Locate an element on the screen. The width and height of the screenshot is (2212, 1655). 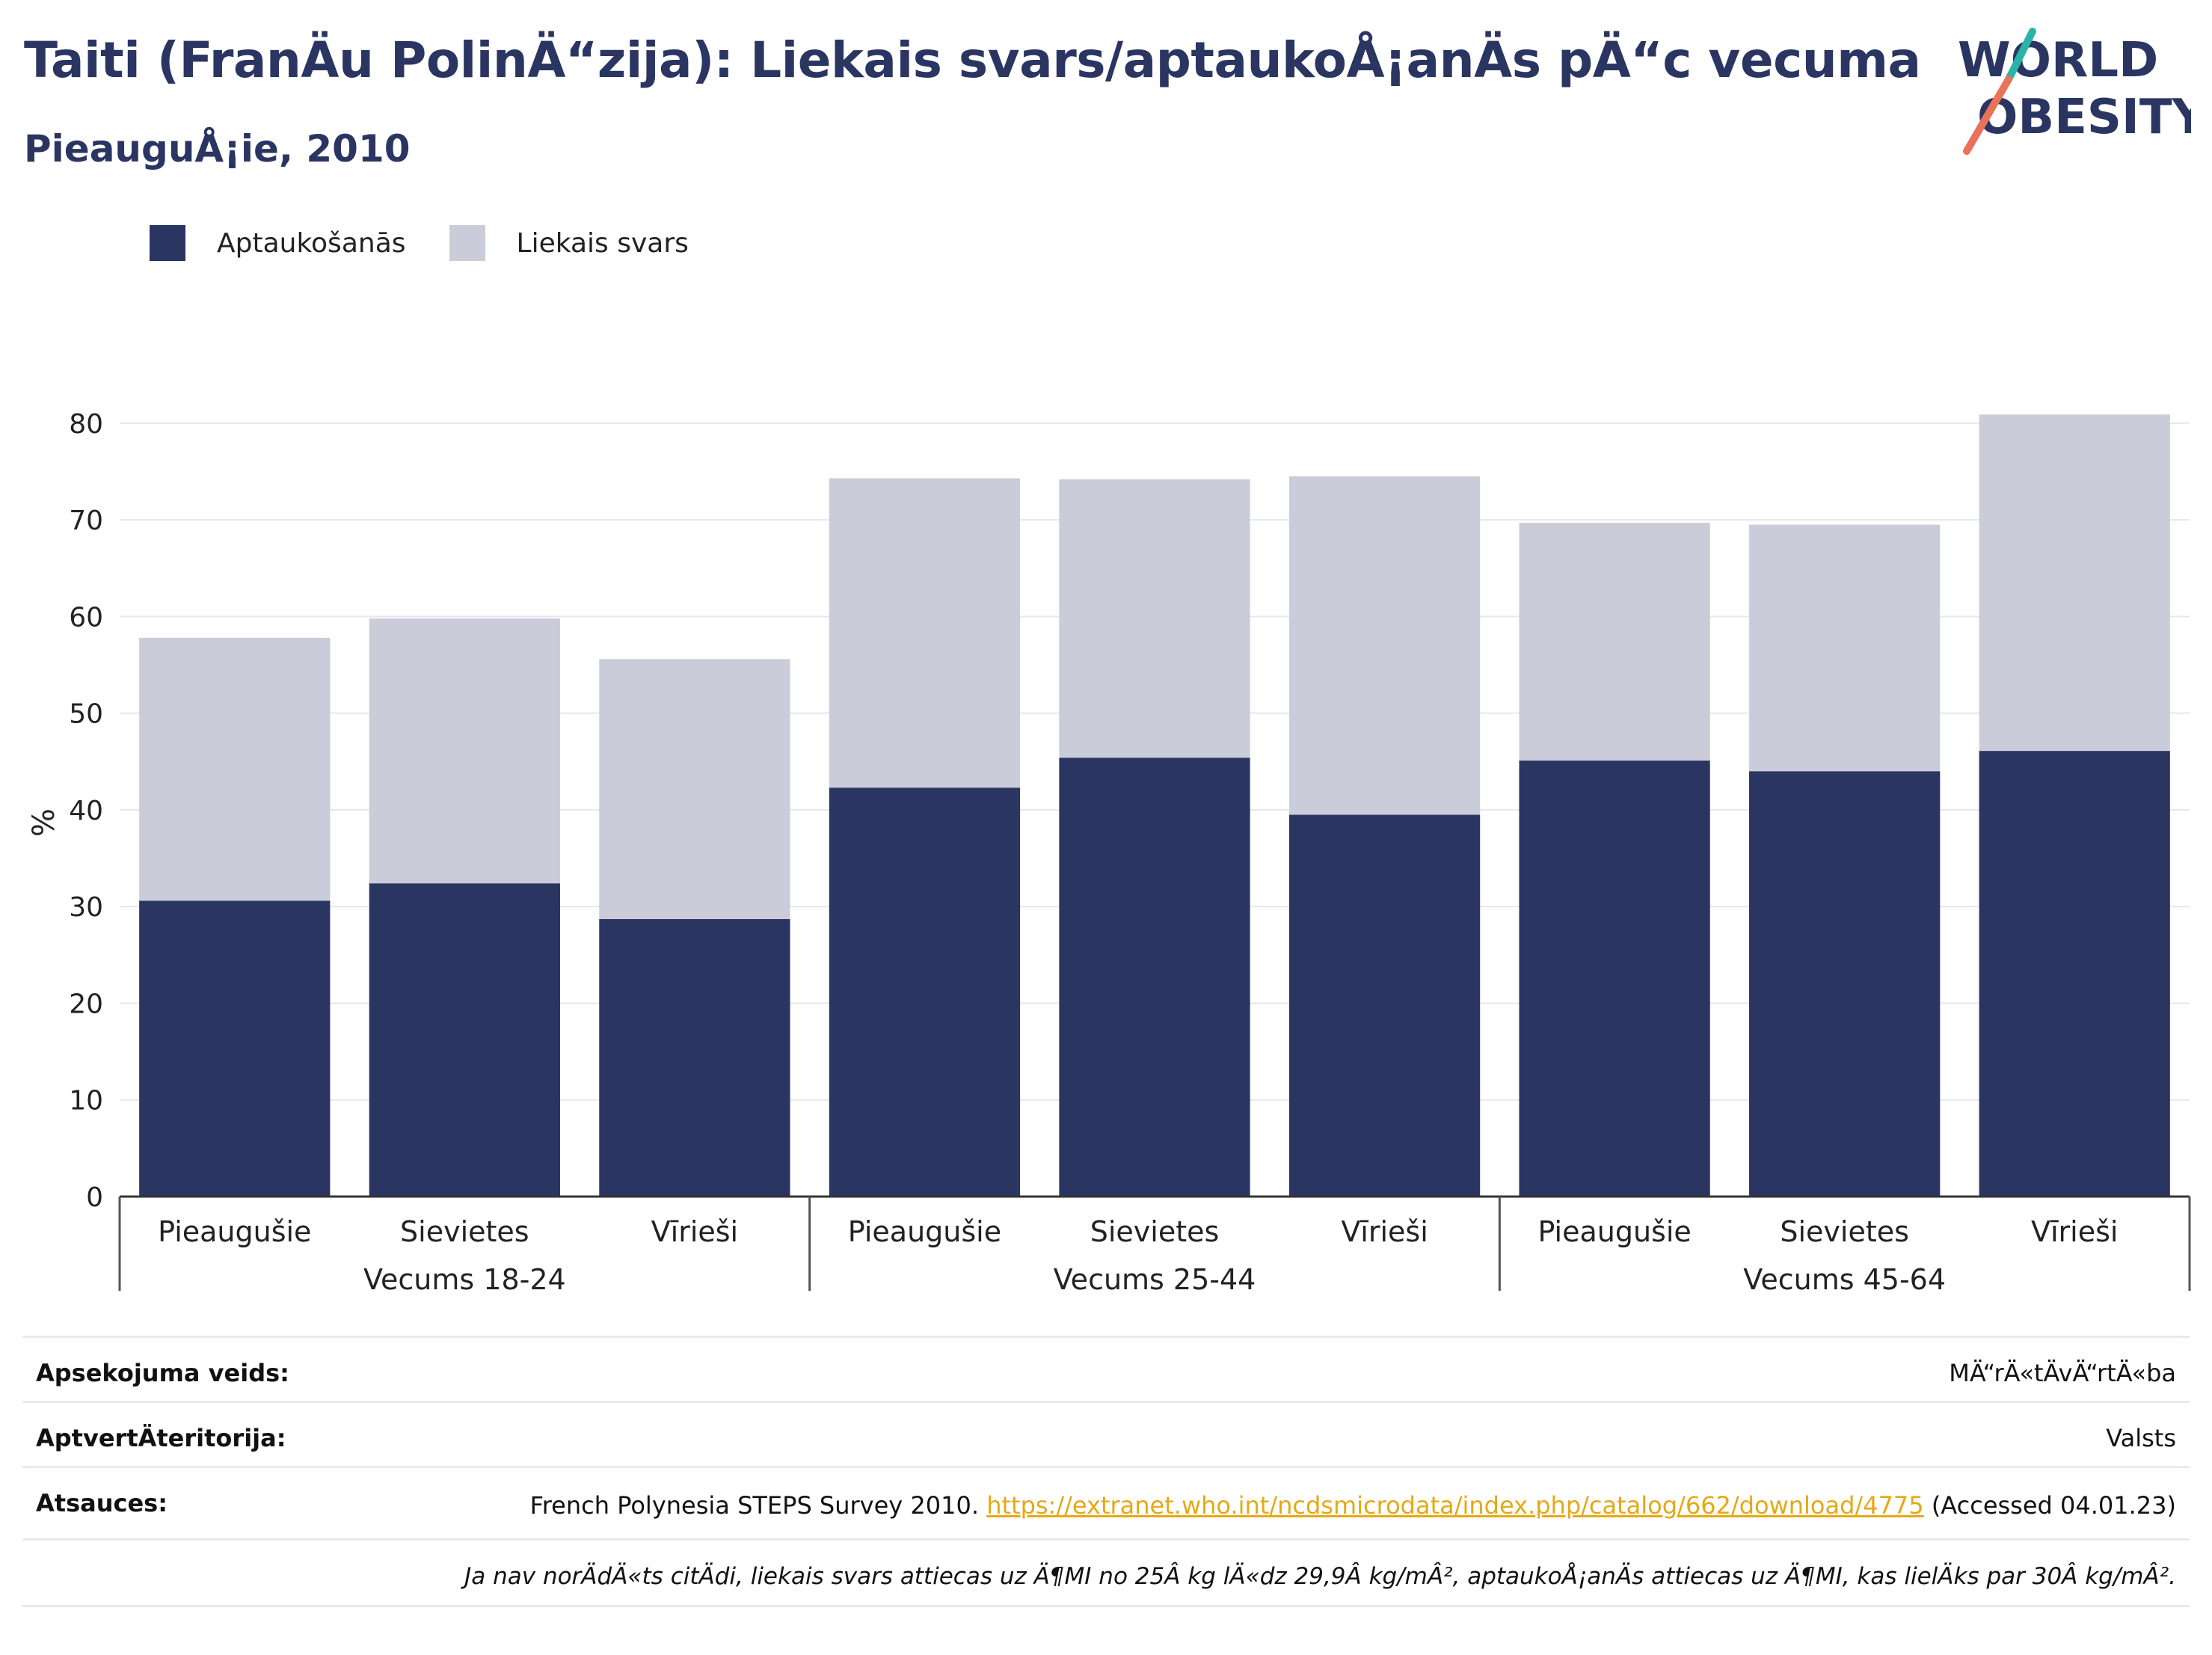
logo-word-obesity: OBESITY is located at coordinates (2084, 117).